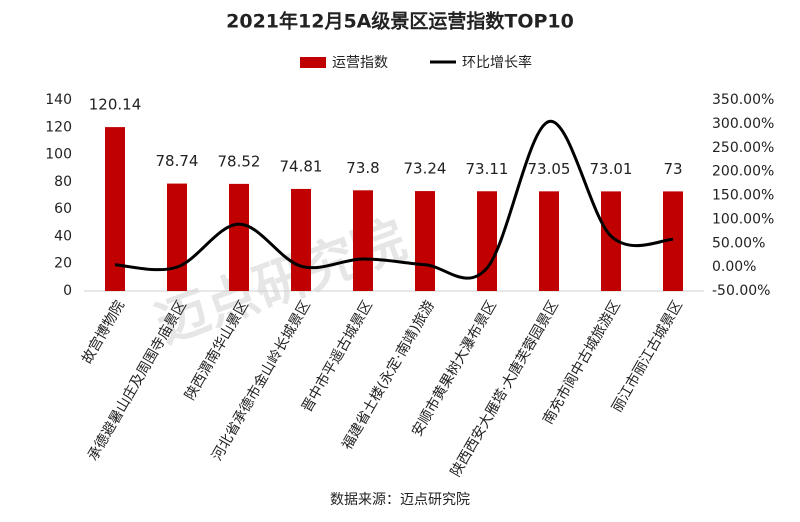 This screenshot has height=522, width=800. Describe the element at coordinates (58, 127) in the screenshot. I see `y-tick-label: 120` at that location.